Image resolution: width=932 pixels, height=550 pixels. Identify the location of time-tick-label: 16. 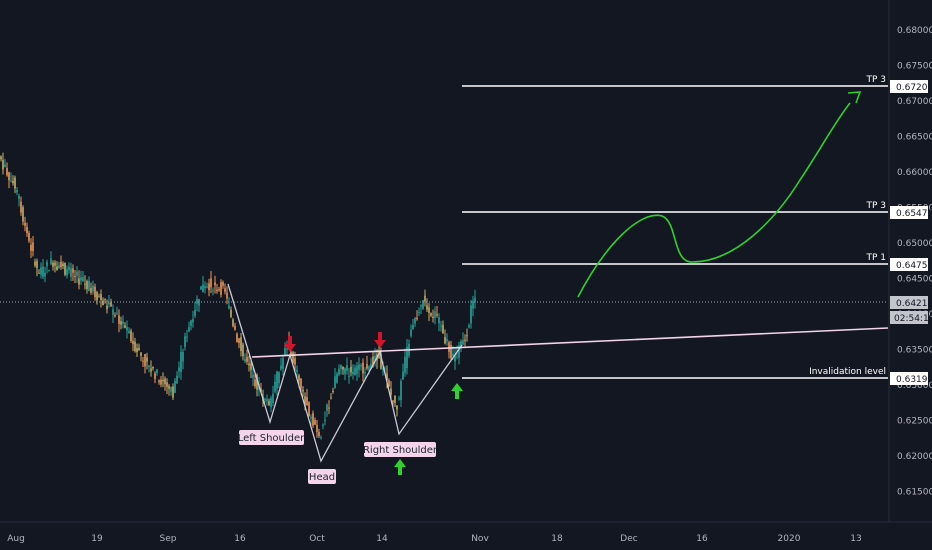
(702, 539).